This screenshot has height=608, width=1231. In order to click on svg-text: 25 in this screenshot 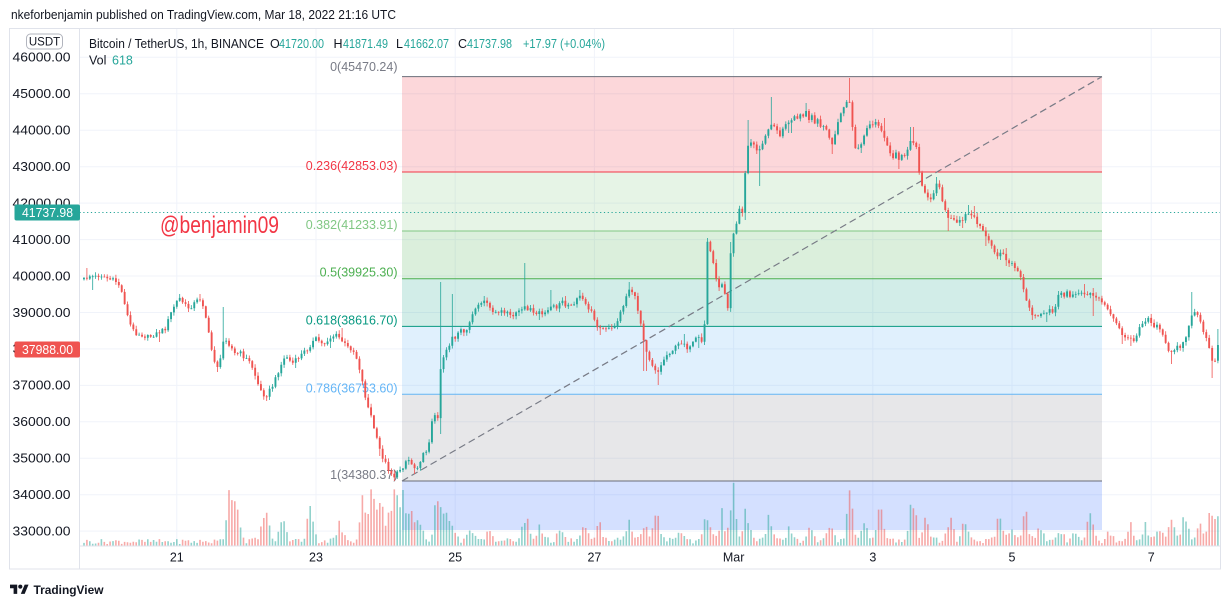, I will do `click(455, 558)`.